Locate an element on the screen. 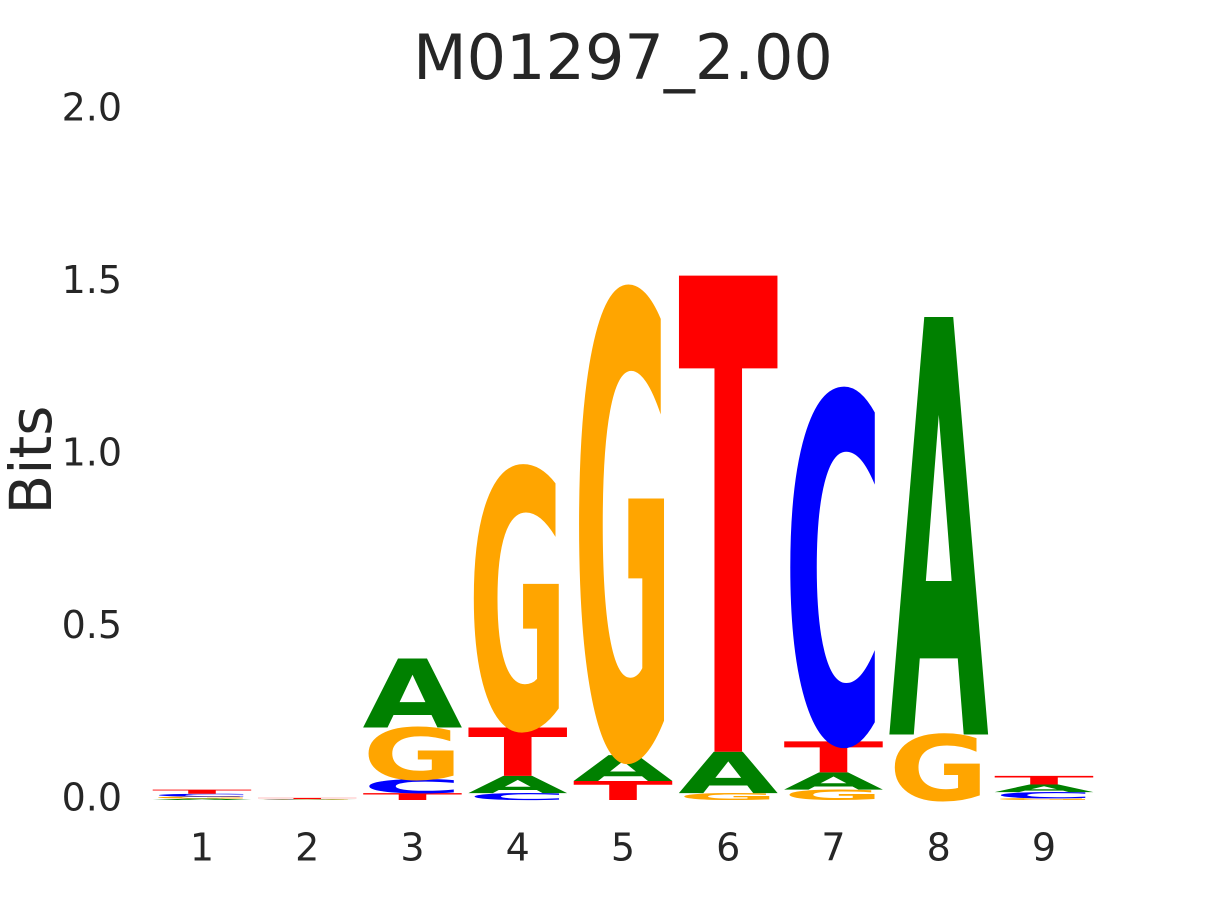 The width and height of the screenshot is (1215, 900). y-tick-label: 1.0 is located at coordinates (92, 453).